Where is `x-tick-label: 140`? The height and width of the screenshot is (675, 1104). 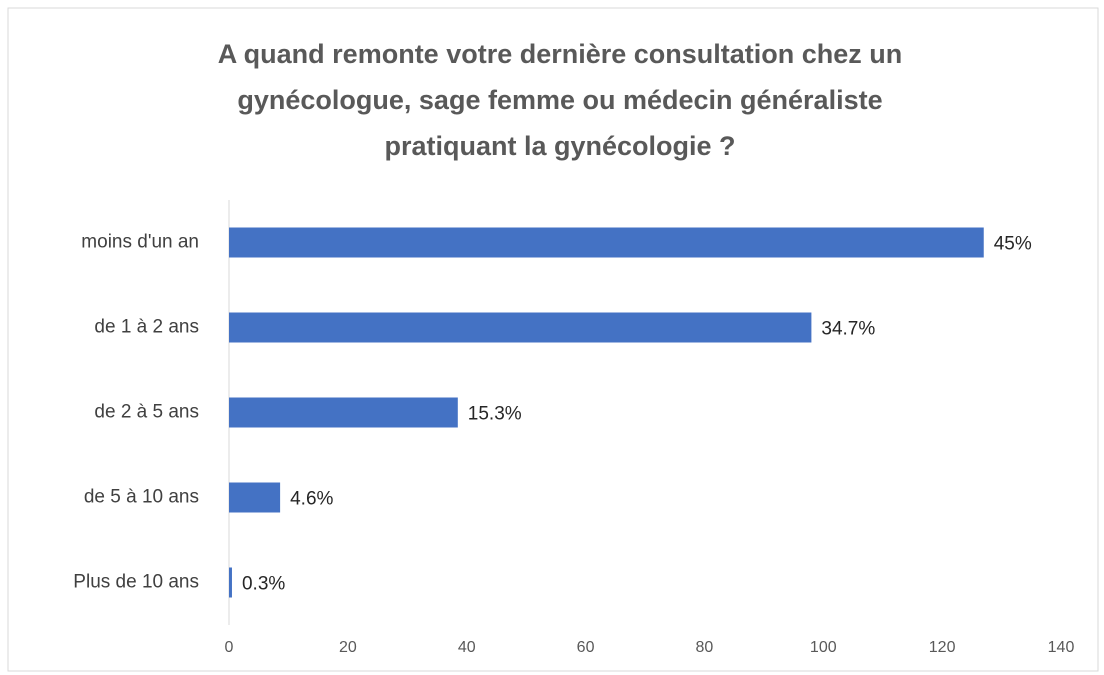
x-tick-label: 140 is located at coordinates (1061, 647).